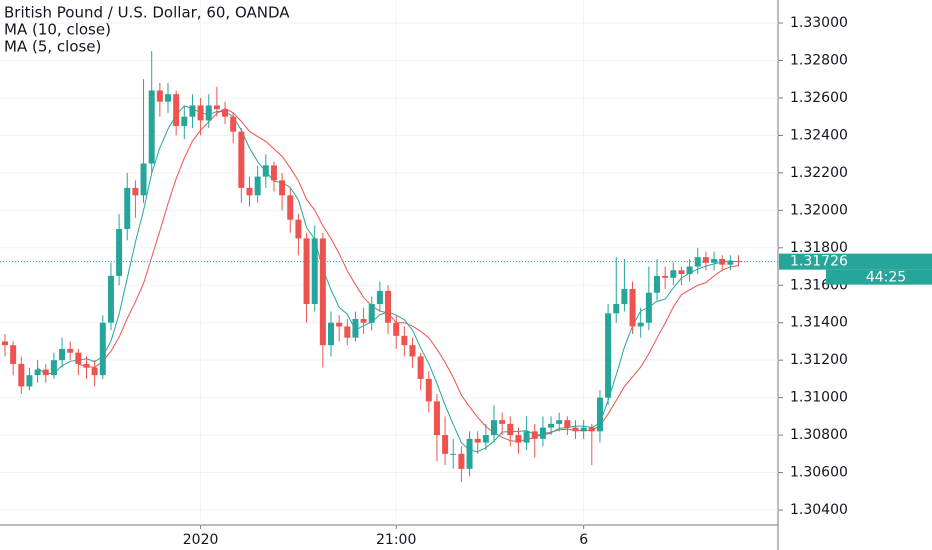  What do you see at coordinates (819, 248) in the screenshot?
I see `y-tick-label: 1.31800` at bounding box center [819, 248].